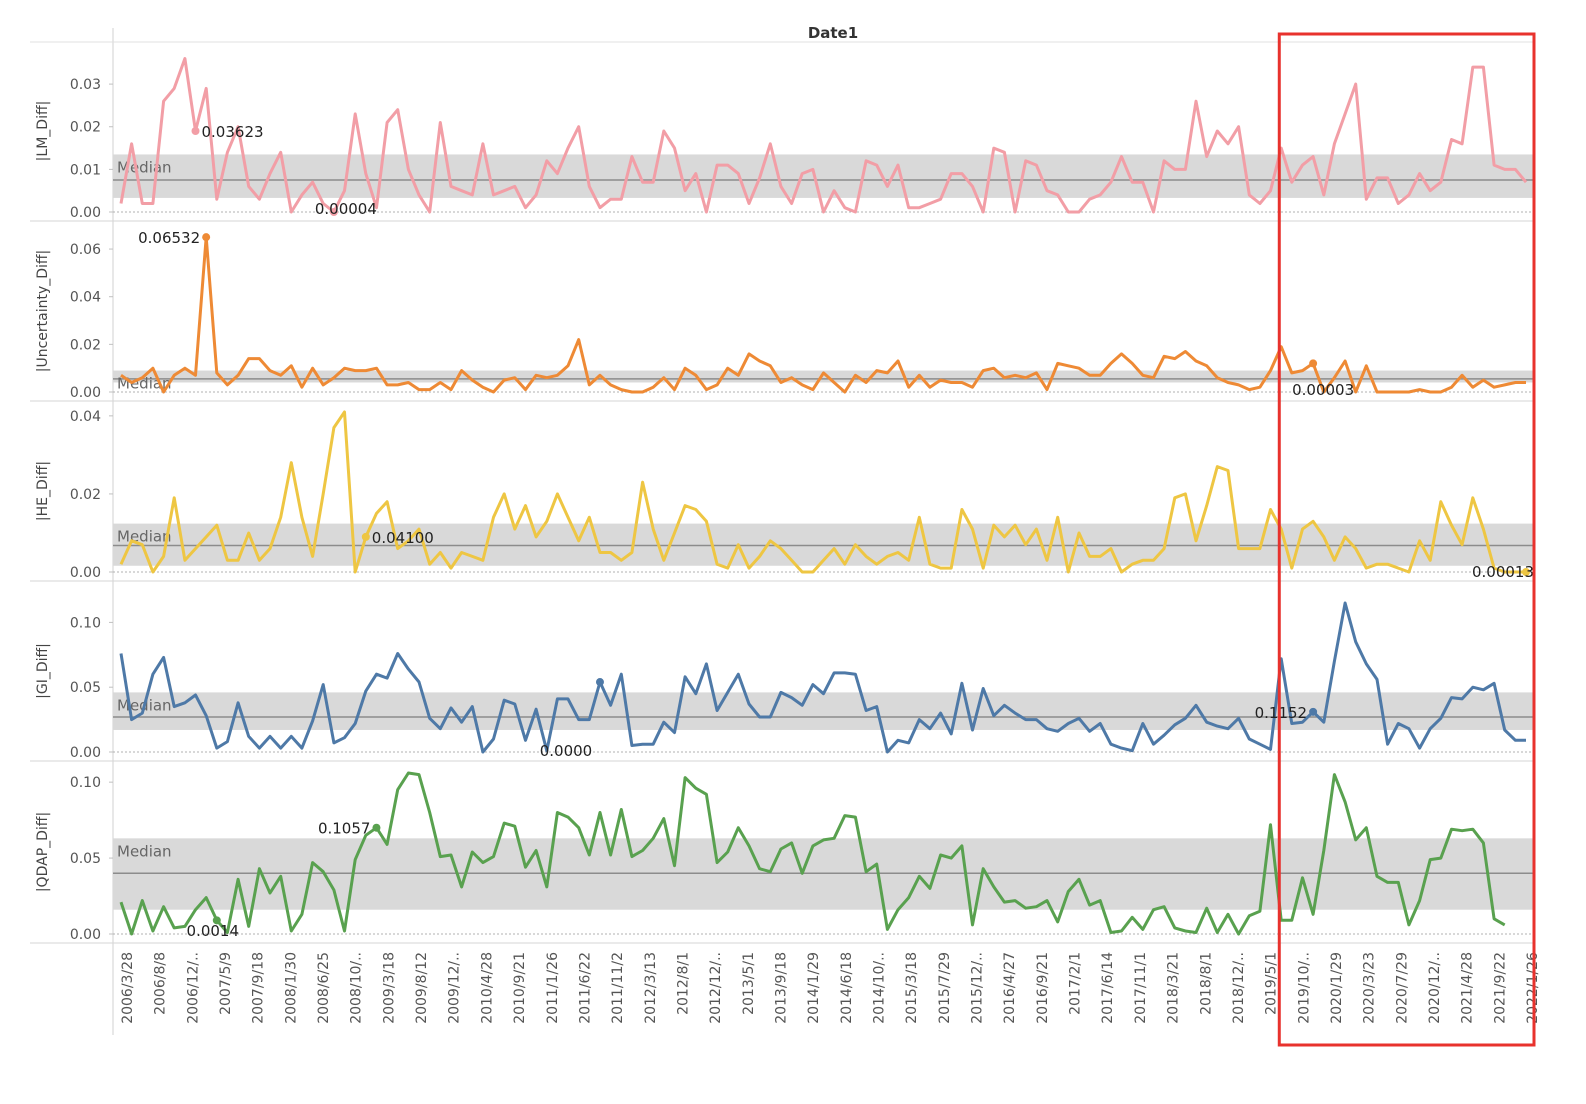 The width and height of the screenshot is (1586, 1104). I want to click on x-tick-label: 2006/8/8, so click(161, 983).